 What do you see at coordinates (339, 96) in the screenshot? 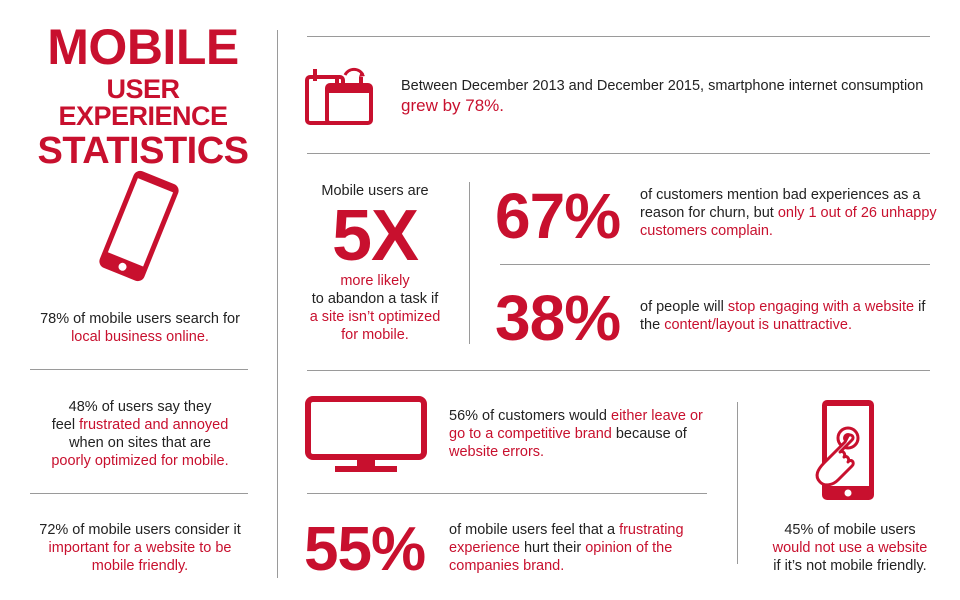
I see `calendar-icon` at bounding box center [339, 96].